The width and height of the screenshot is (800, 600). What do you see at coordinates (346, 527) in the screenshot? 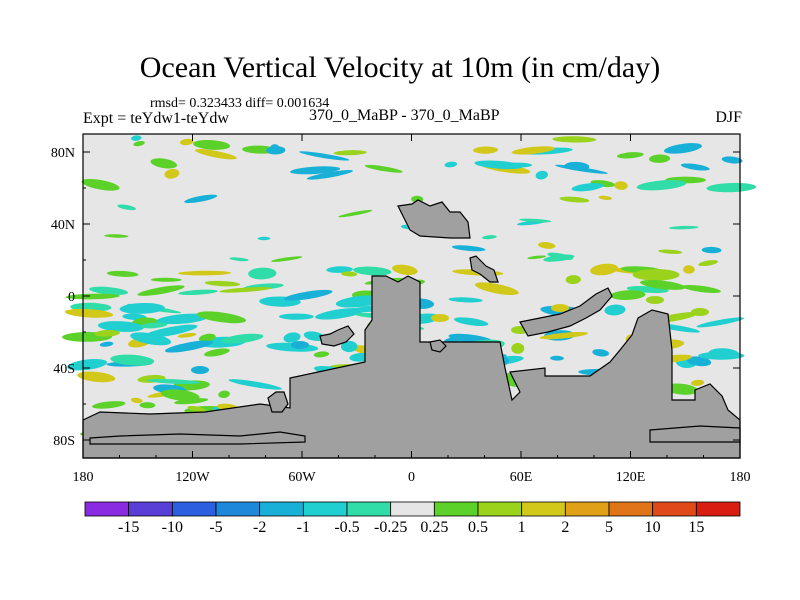
I see `colorbar-label: -0.5` at bounding box center [346, 527].